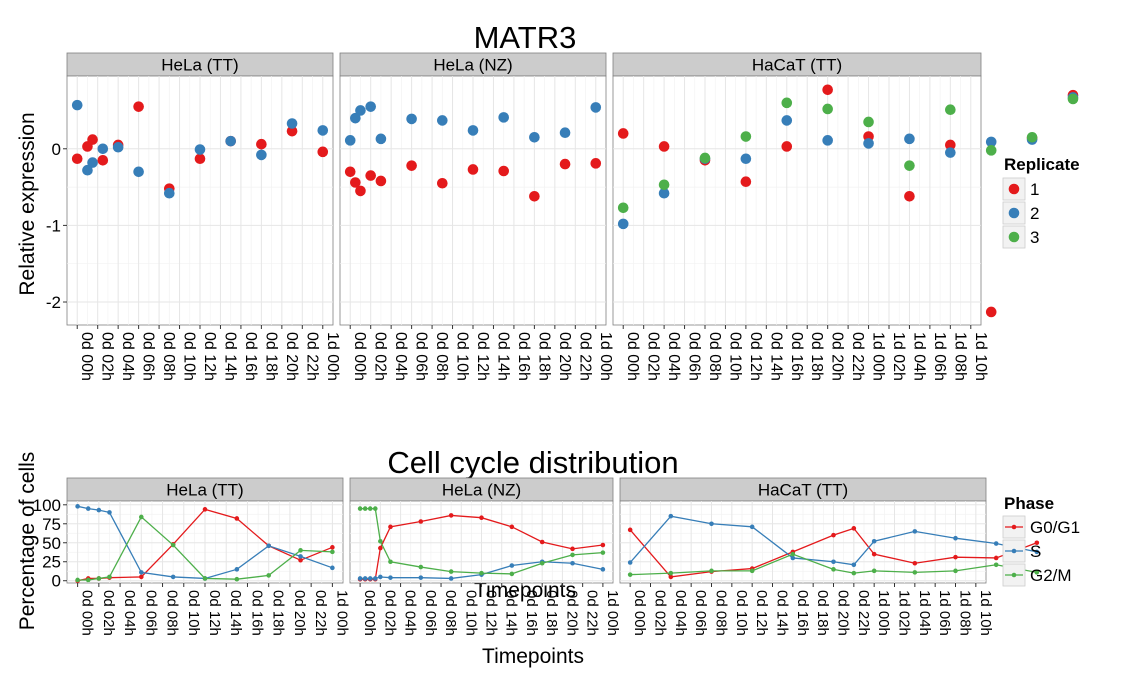 The height and width of the screenshot is (683, 1130). What do you see at coordinates (1034, 213) in the screenshot?
I see `legend-label: 2` at bounding box center [1034, 213].